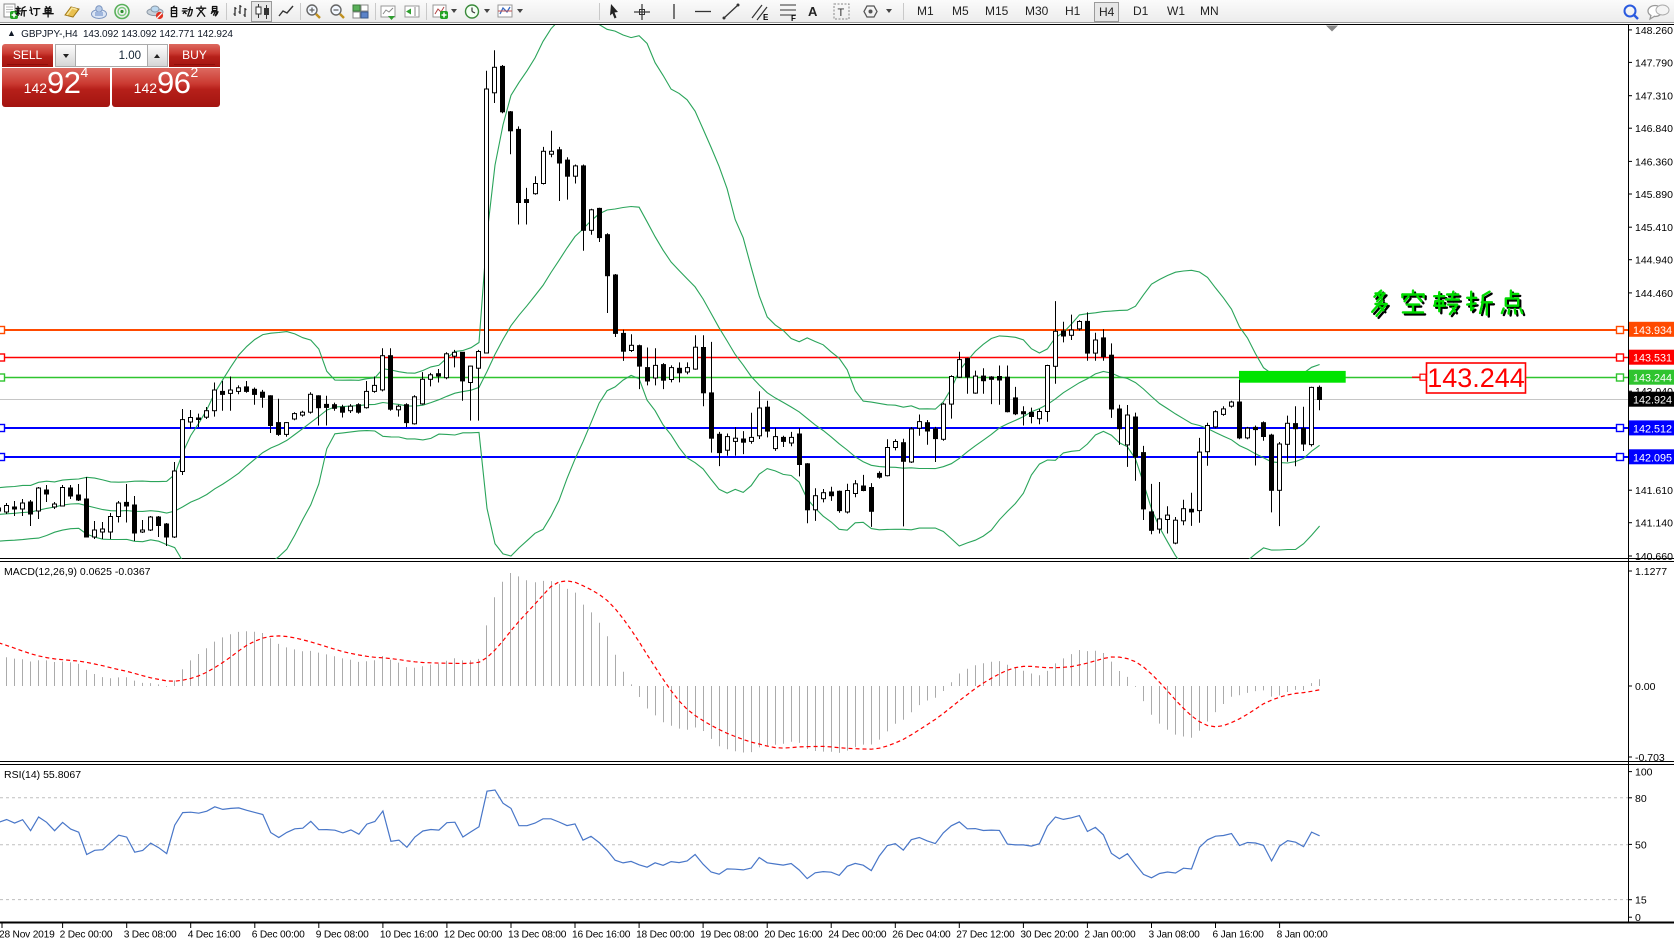 The image size is (1674, 943). What do you see at coordinates (1654, 97) in the screenshot?
I see `svg-text: 147.310` at bounding box center [1654, 97].